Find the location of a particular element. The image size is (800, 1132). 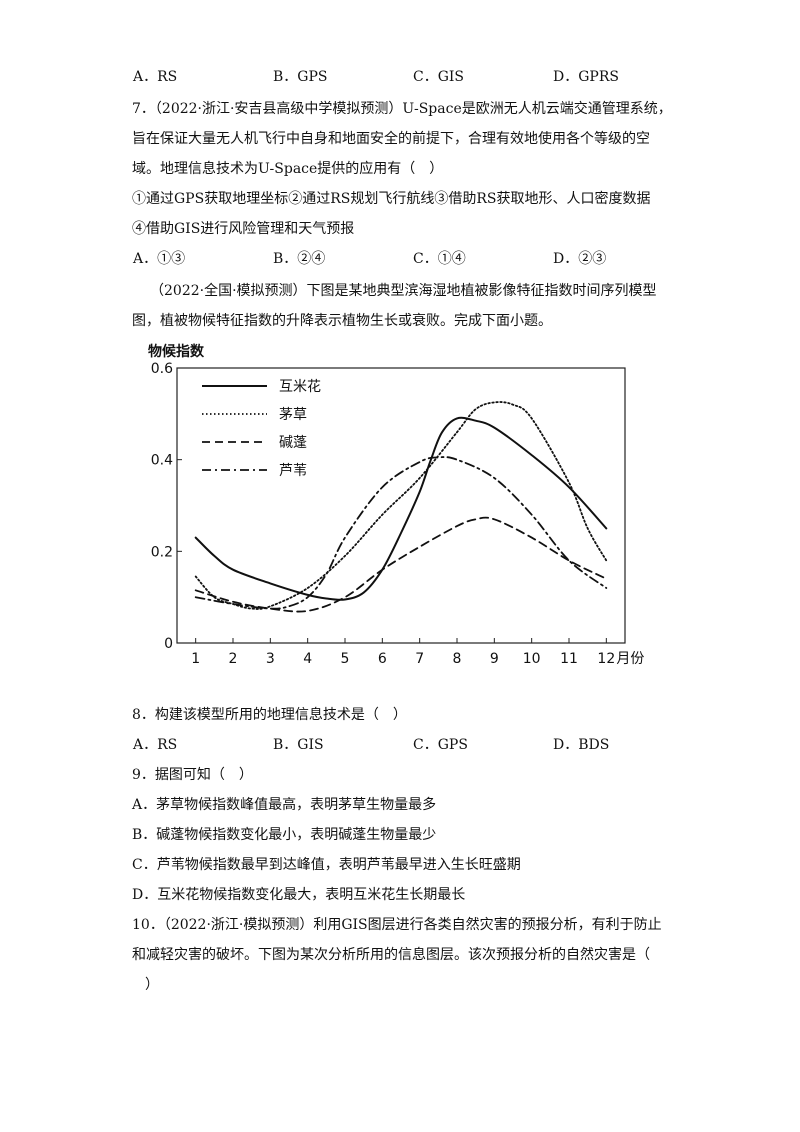

x-axis-unit-label: 月份 is located at coordinates (630, 659).